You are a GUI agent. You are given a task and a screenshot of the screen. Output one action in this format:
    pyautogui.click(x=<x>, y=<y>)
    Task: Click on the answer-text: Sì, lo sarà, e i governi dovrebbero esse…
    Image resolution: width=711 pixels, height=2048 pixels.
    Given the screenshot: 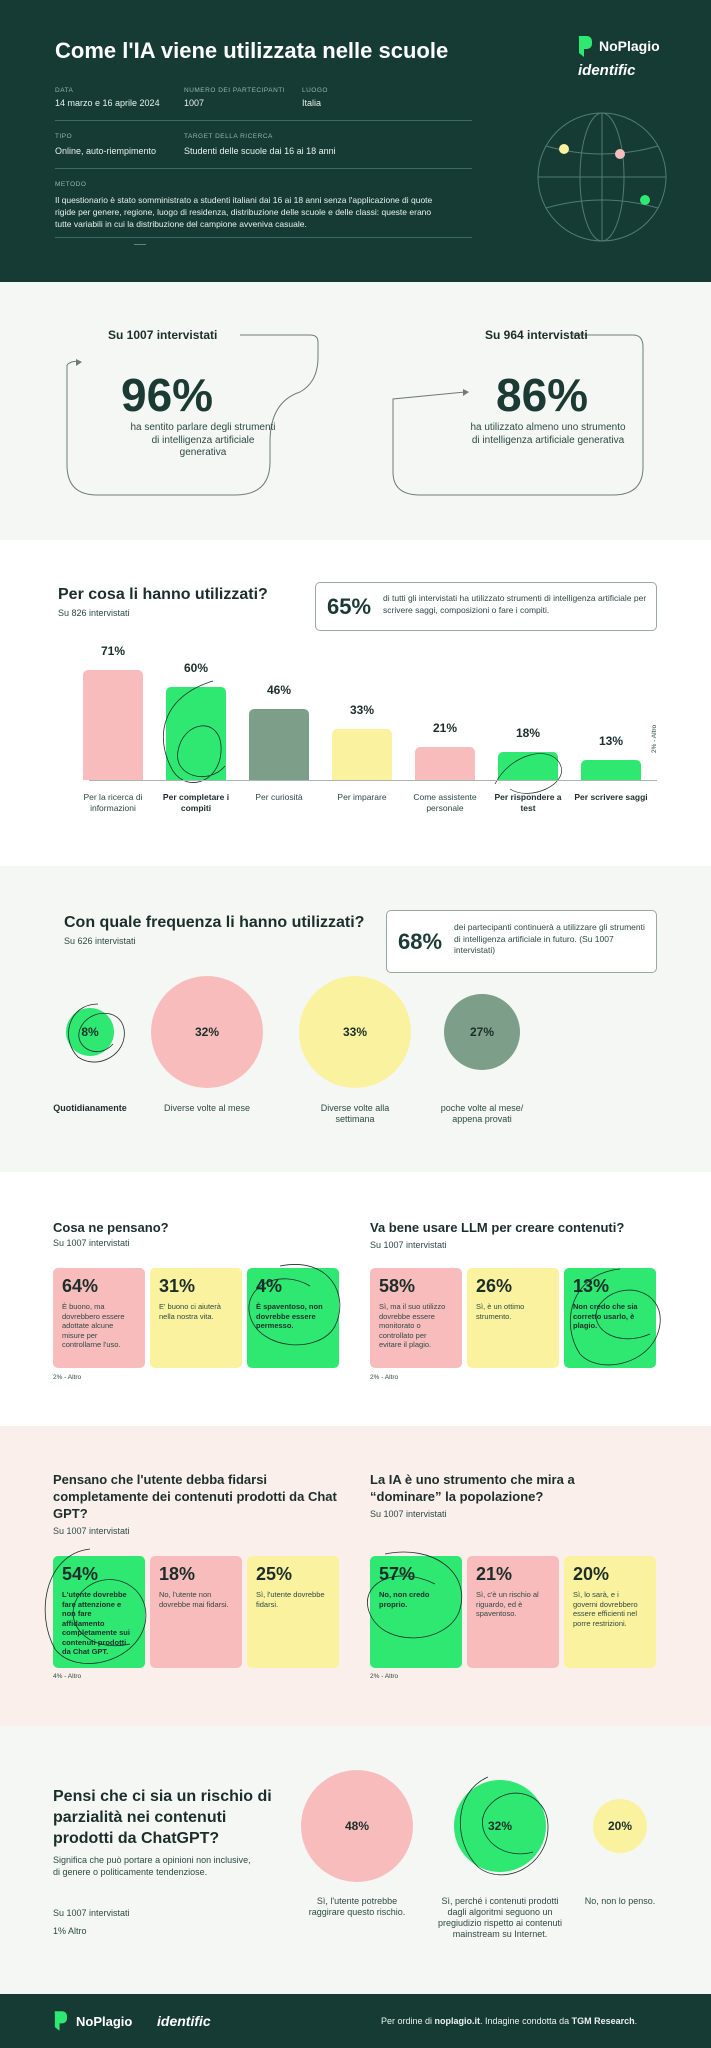 What is the action you would take?
    pyautogui.click(x=605, y=1609)
    